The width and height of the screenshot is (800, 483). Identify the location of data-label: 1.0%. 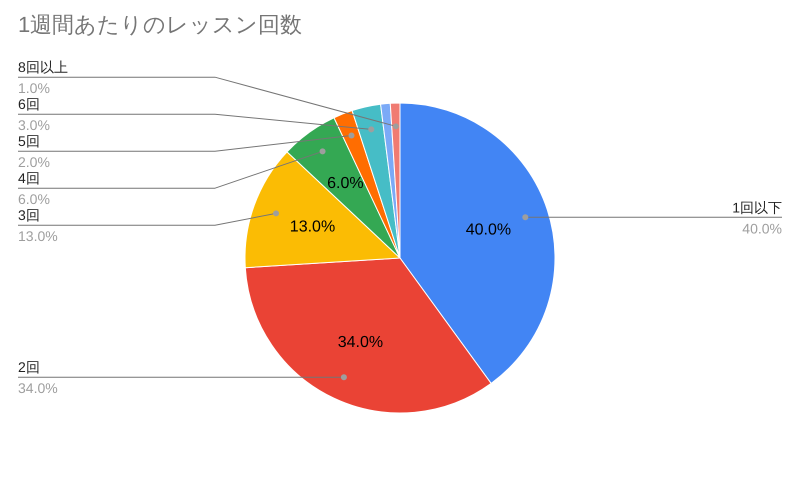
(34, 88).